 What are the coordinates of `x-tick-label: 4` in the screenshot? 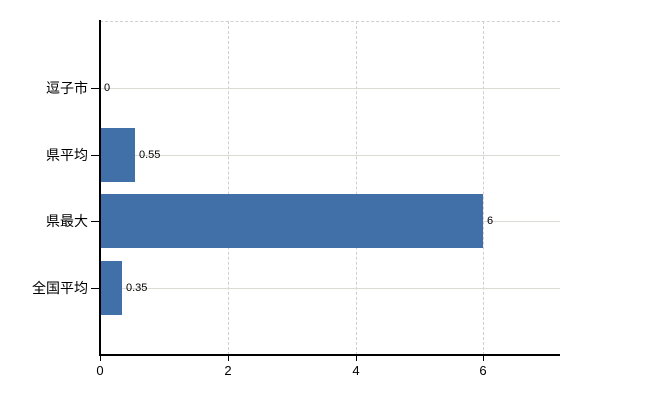 It's located at (356, 370).